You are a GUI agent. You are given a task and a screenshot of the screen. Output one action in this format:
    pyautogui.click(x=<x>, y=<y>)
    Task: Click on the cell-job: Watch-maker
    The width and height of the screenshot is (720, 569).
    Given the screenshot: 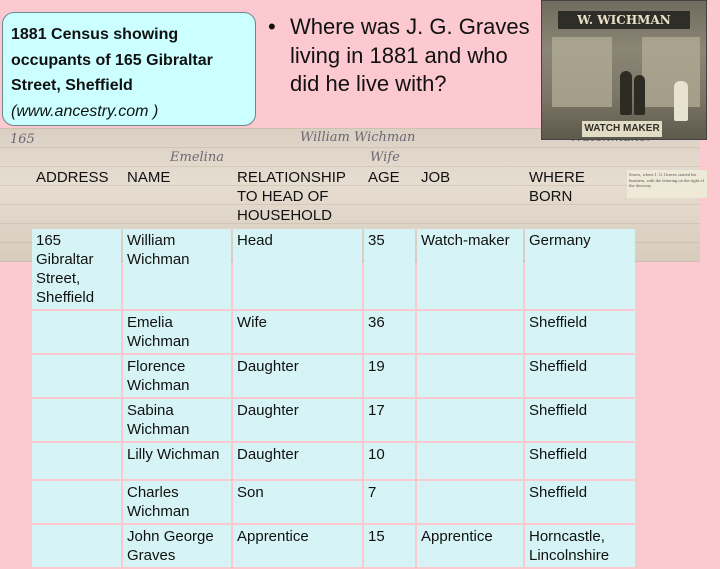 What is the action you would take?
    pyautogui.click(x=470, y=269)
    